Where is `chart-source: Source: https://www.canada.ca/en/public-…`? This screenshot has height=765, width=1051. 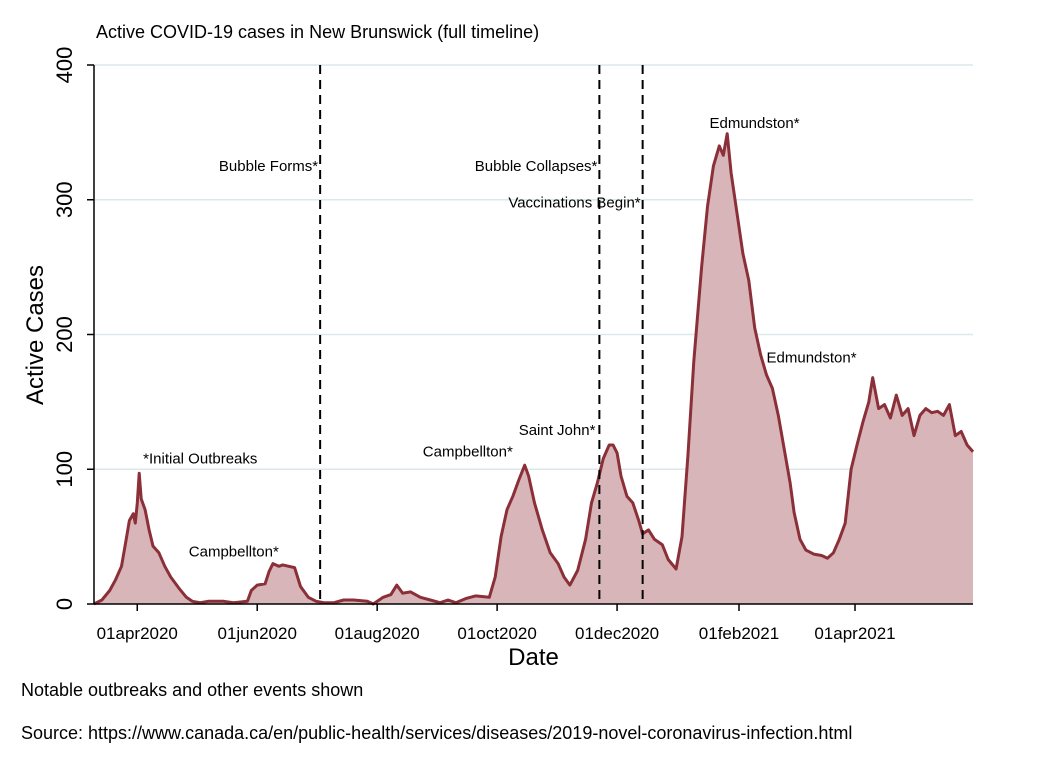 chart-source: Source: https://www.canada.ca/en/public-… is located at coordinates (437, 733).